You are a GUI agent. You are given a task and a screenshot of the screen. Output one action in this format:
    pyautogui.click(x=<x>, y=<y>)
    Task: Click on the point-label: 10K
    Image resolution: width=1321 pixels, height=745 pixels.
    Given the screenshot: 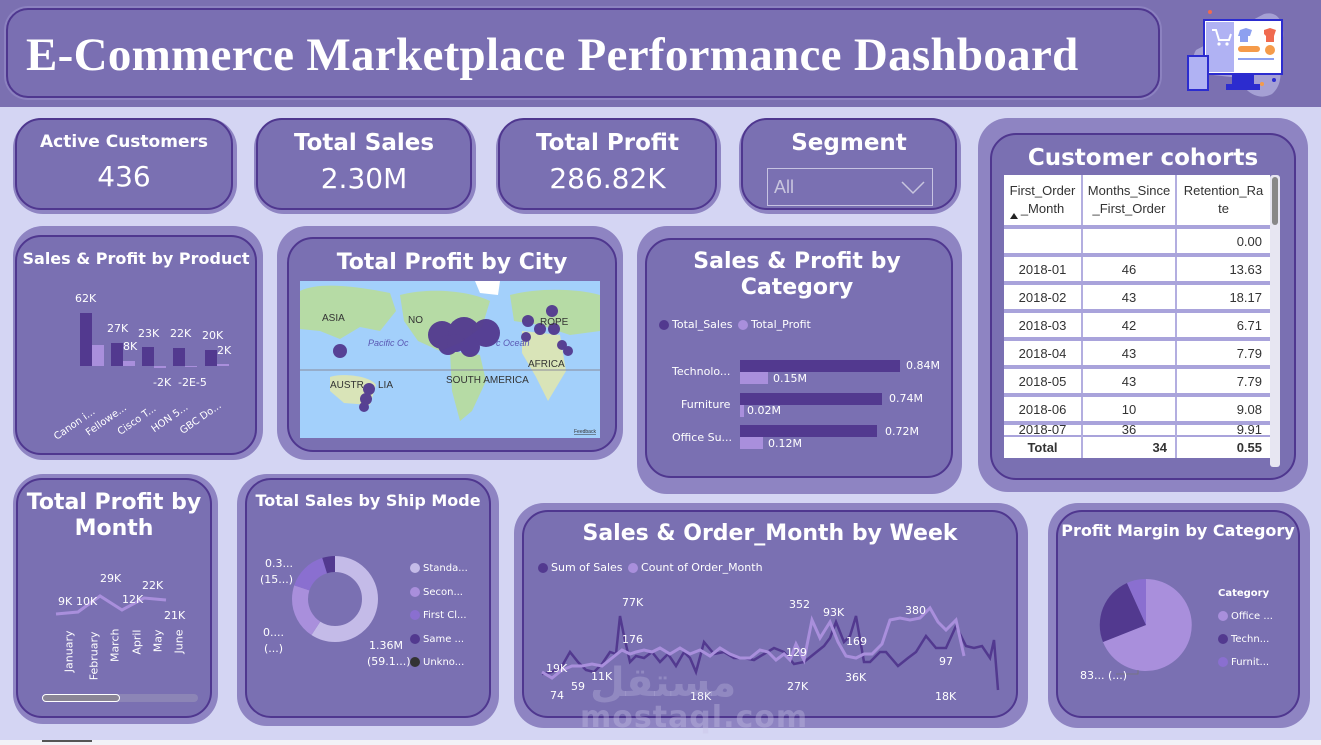 What is the action you would take?
    pyautogui.click(x=87, y=601)
    